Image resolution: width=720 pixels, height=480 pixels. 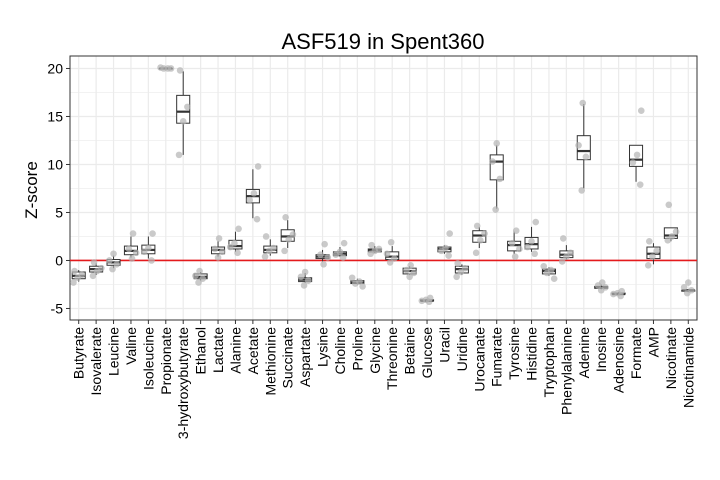 What do you see at coordinates (235, 350) in the screenshot?
I see `x-tick-label: Alanine` at bounding box center [235, 350].